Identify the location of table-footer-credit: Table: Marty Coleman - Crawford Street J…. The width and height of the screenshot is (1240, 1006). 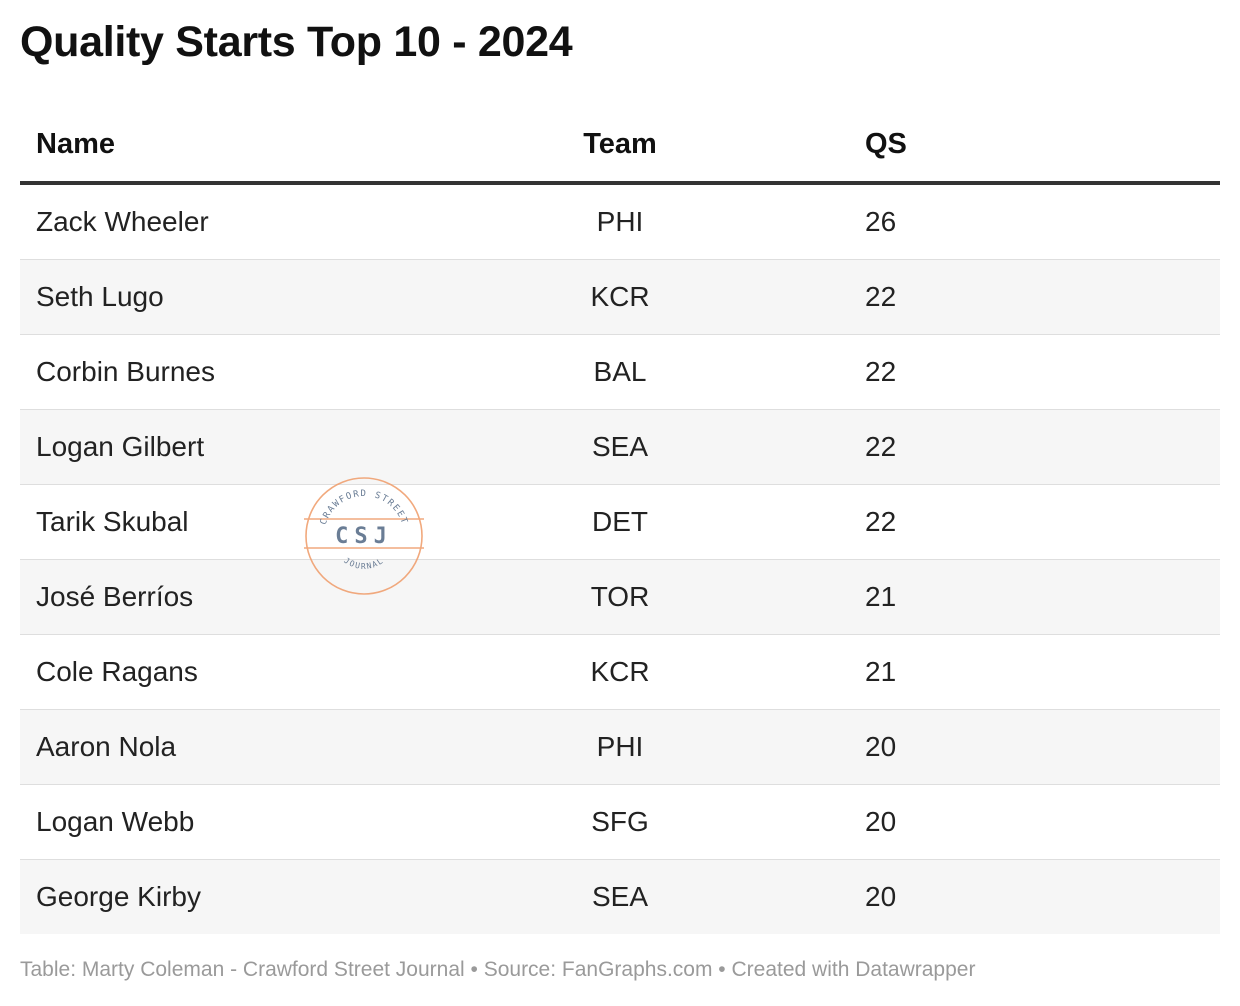
(497, 970).